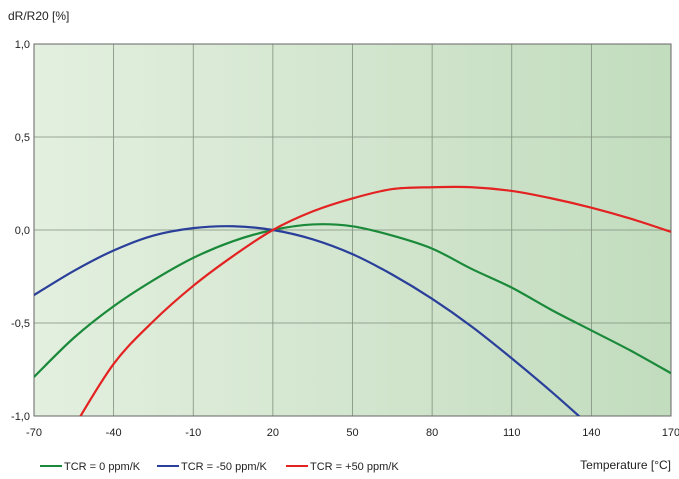 This screenshot has width=679, height=479. Describe the element at coordinates (591, 433) in the screenshot. I see `x-tick-label: 140` at that location.